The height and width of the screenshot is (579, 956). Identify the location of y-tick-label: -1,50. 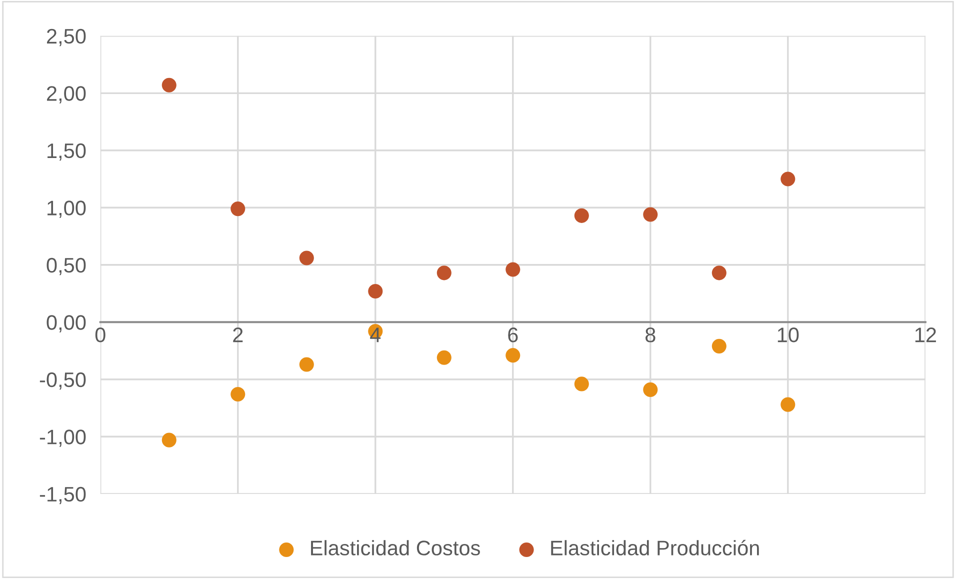
(63, 495).